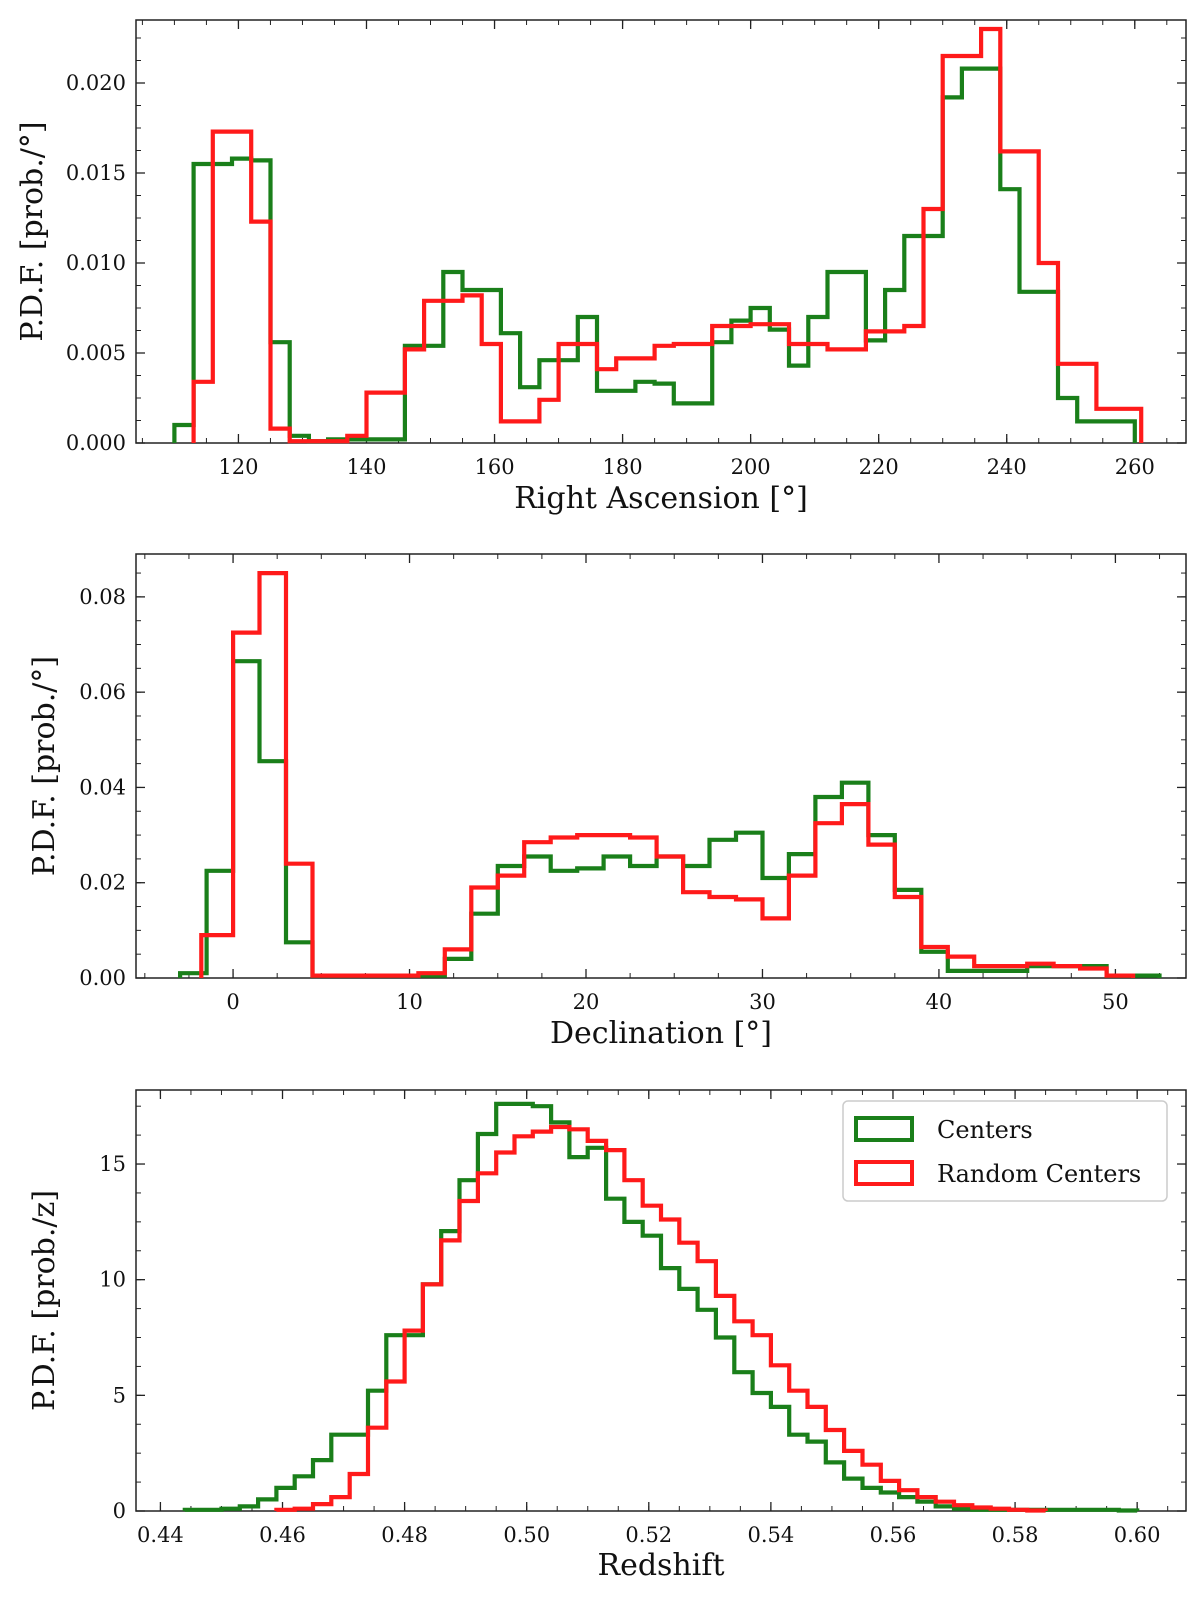 Image resolution: width=1200 pixels, height=1605 pixels. Describe the element at coordinates (661, 498) in the screenshot. I see `x-axis-label: Right Ascension [°]` at that location.